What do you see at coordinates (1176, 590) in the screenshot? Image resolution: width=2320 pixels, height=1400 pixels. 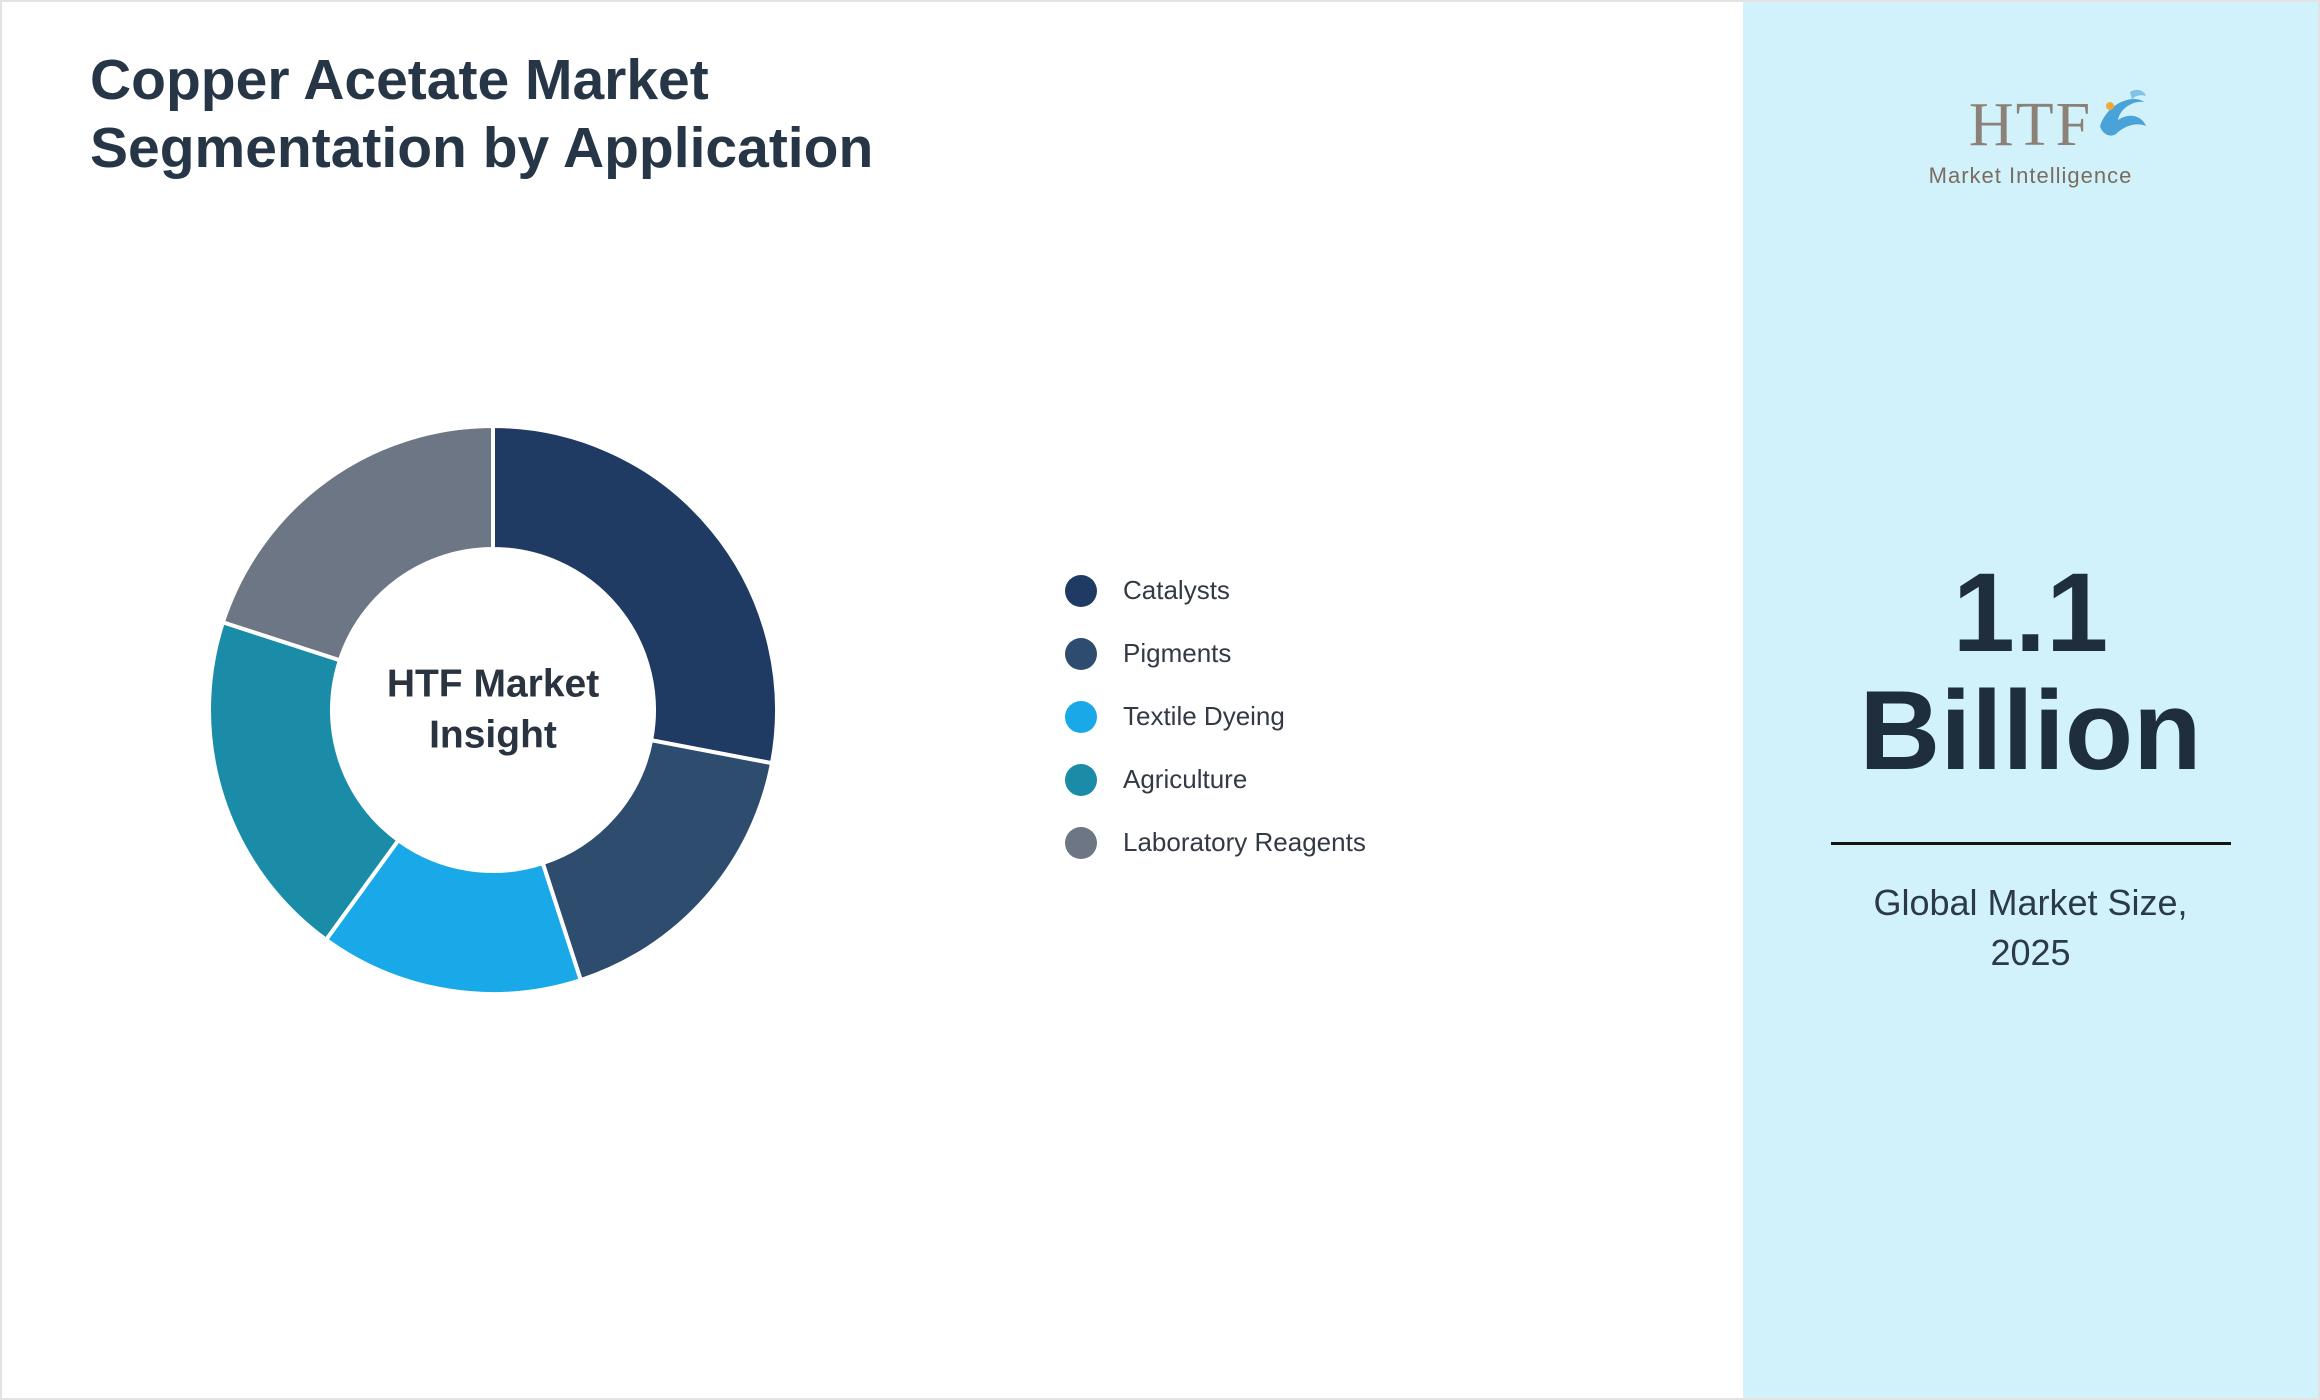 I see `legend-label: Catalysts` at bounding box center [1176, 590].